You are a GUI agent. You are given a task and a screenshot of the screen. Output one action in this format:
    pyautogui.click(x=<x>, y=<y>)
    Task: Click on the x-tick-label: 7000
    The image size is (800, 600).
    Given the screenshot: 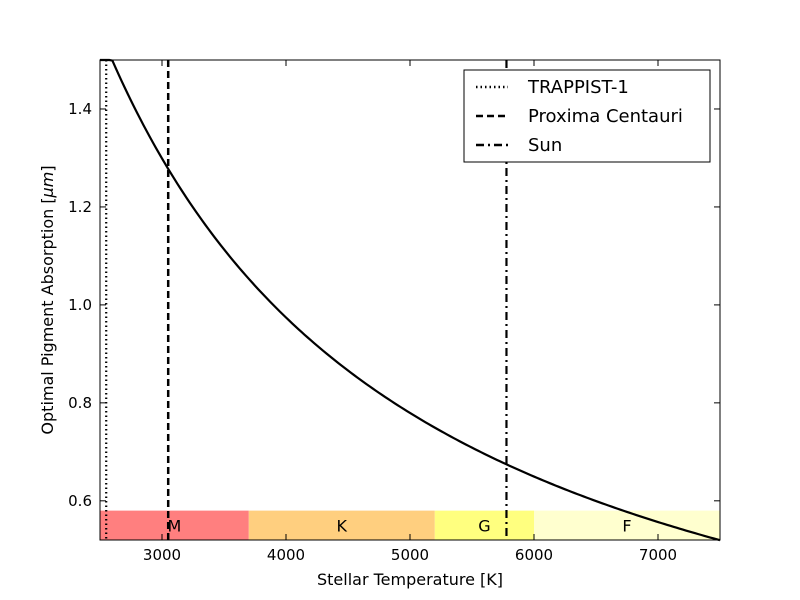 What is the action you would take?
    pyautogui.click(x=658, y=555)
    